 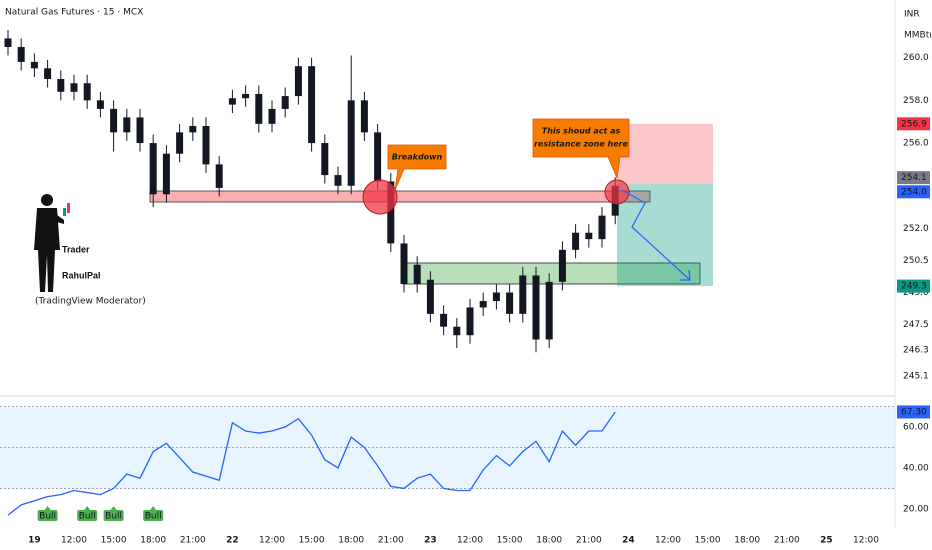 What do you see at coordinates (916, 58) in the screenshot?
I see `y-tick-label: 260.0` at bounding box center [916, 58].